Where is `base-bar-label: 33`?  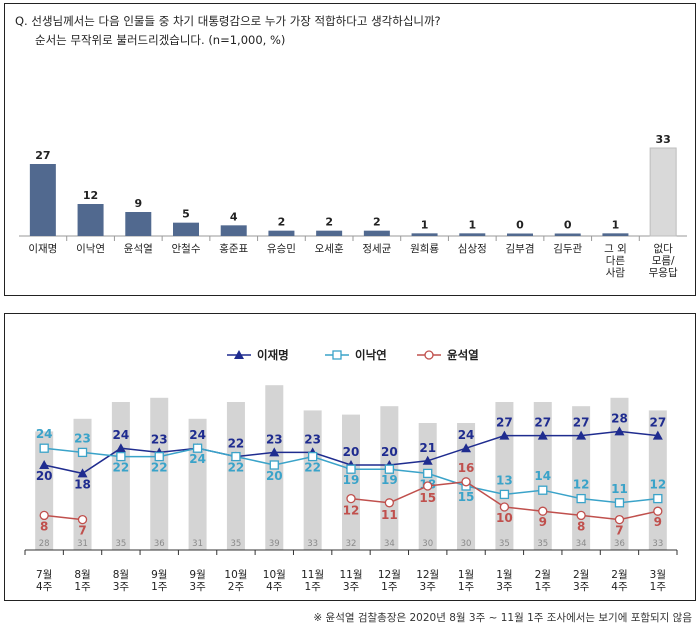 base-bar-label: 33 is located at coordinates (657, 544).